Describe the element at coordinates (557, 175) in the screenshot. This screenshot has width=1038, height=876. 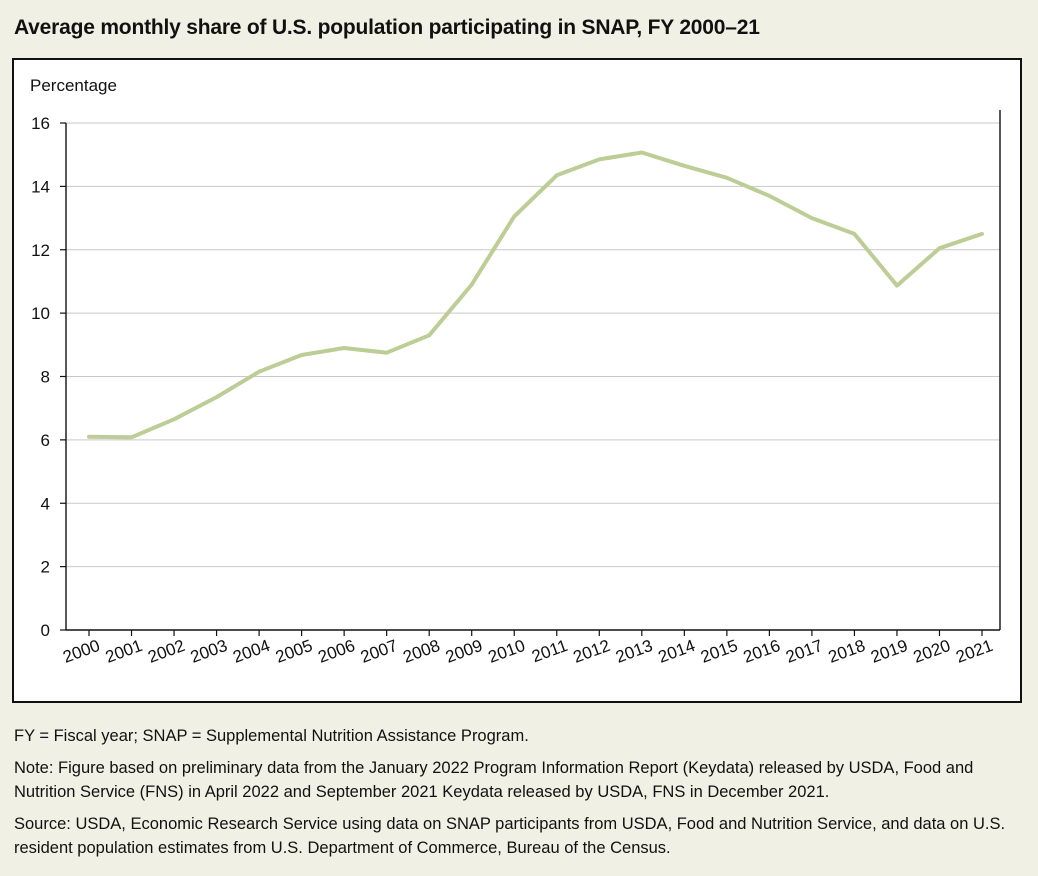
I see `data-point-2011` at that location.